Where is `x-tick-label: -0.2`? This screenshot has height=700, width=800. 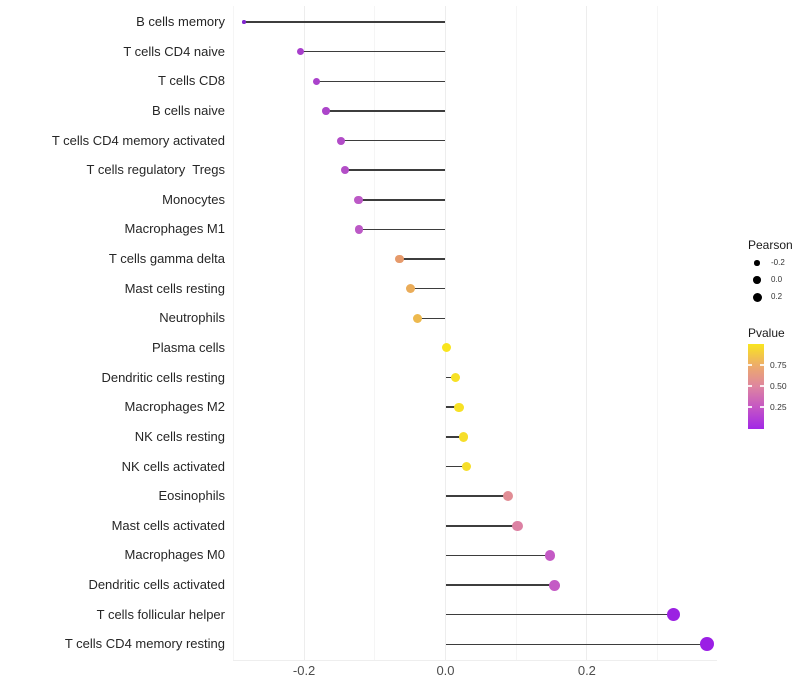 x-tick-label: -0.2 is located at coordinates (304, 670).